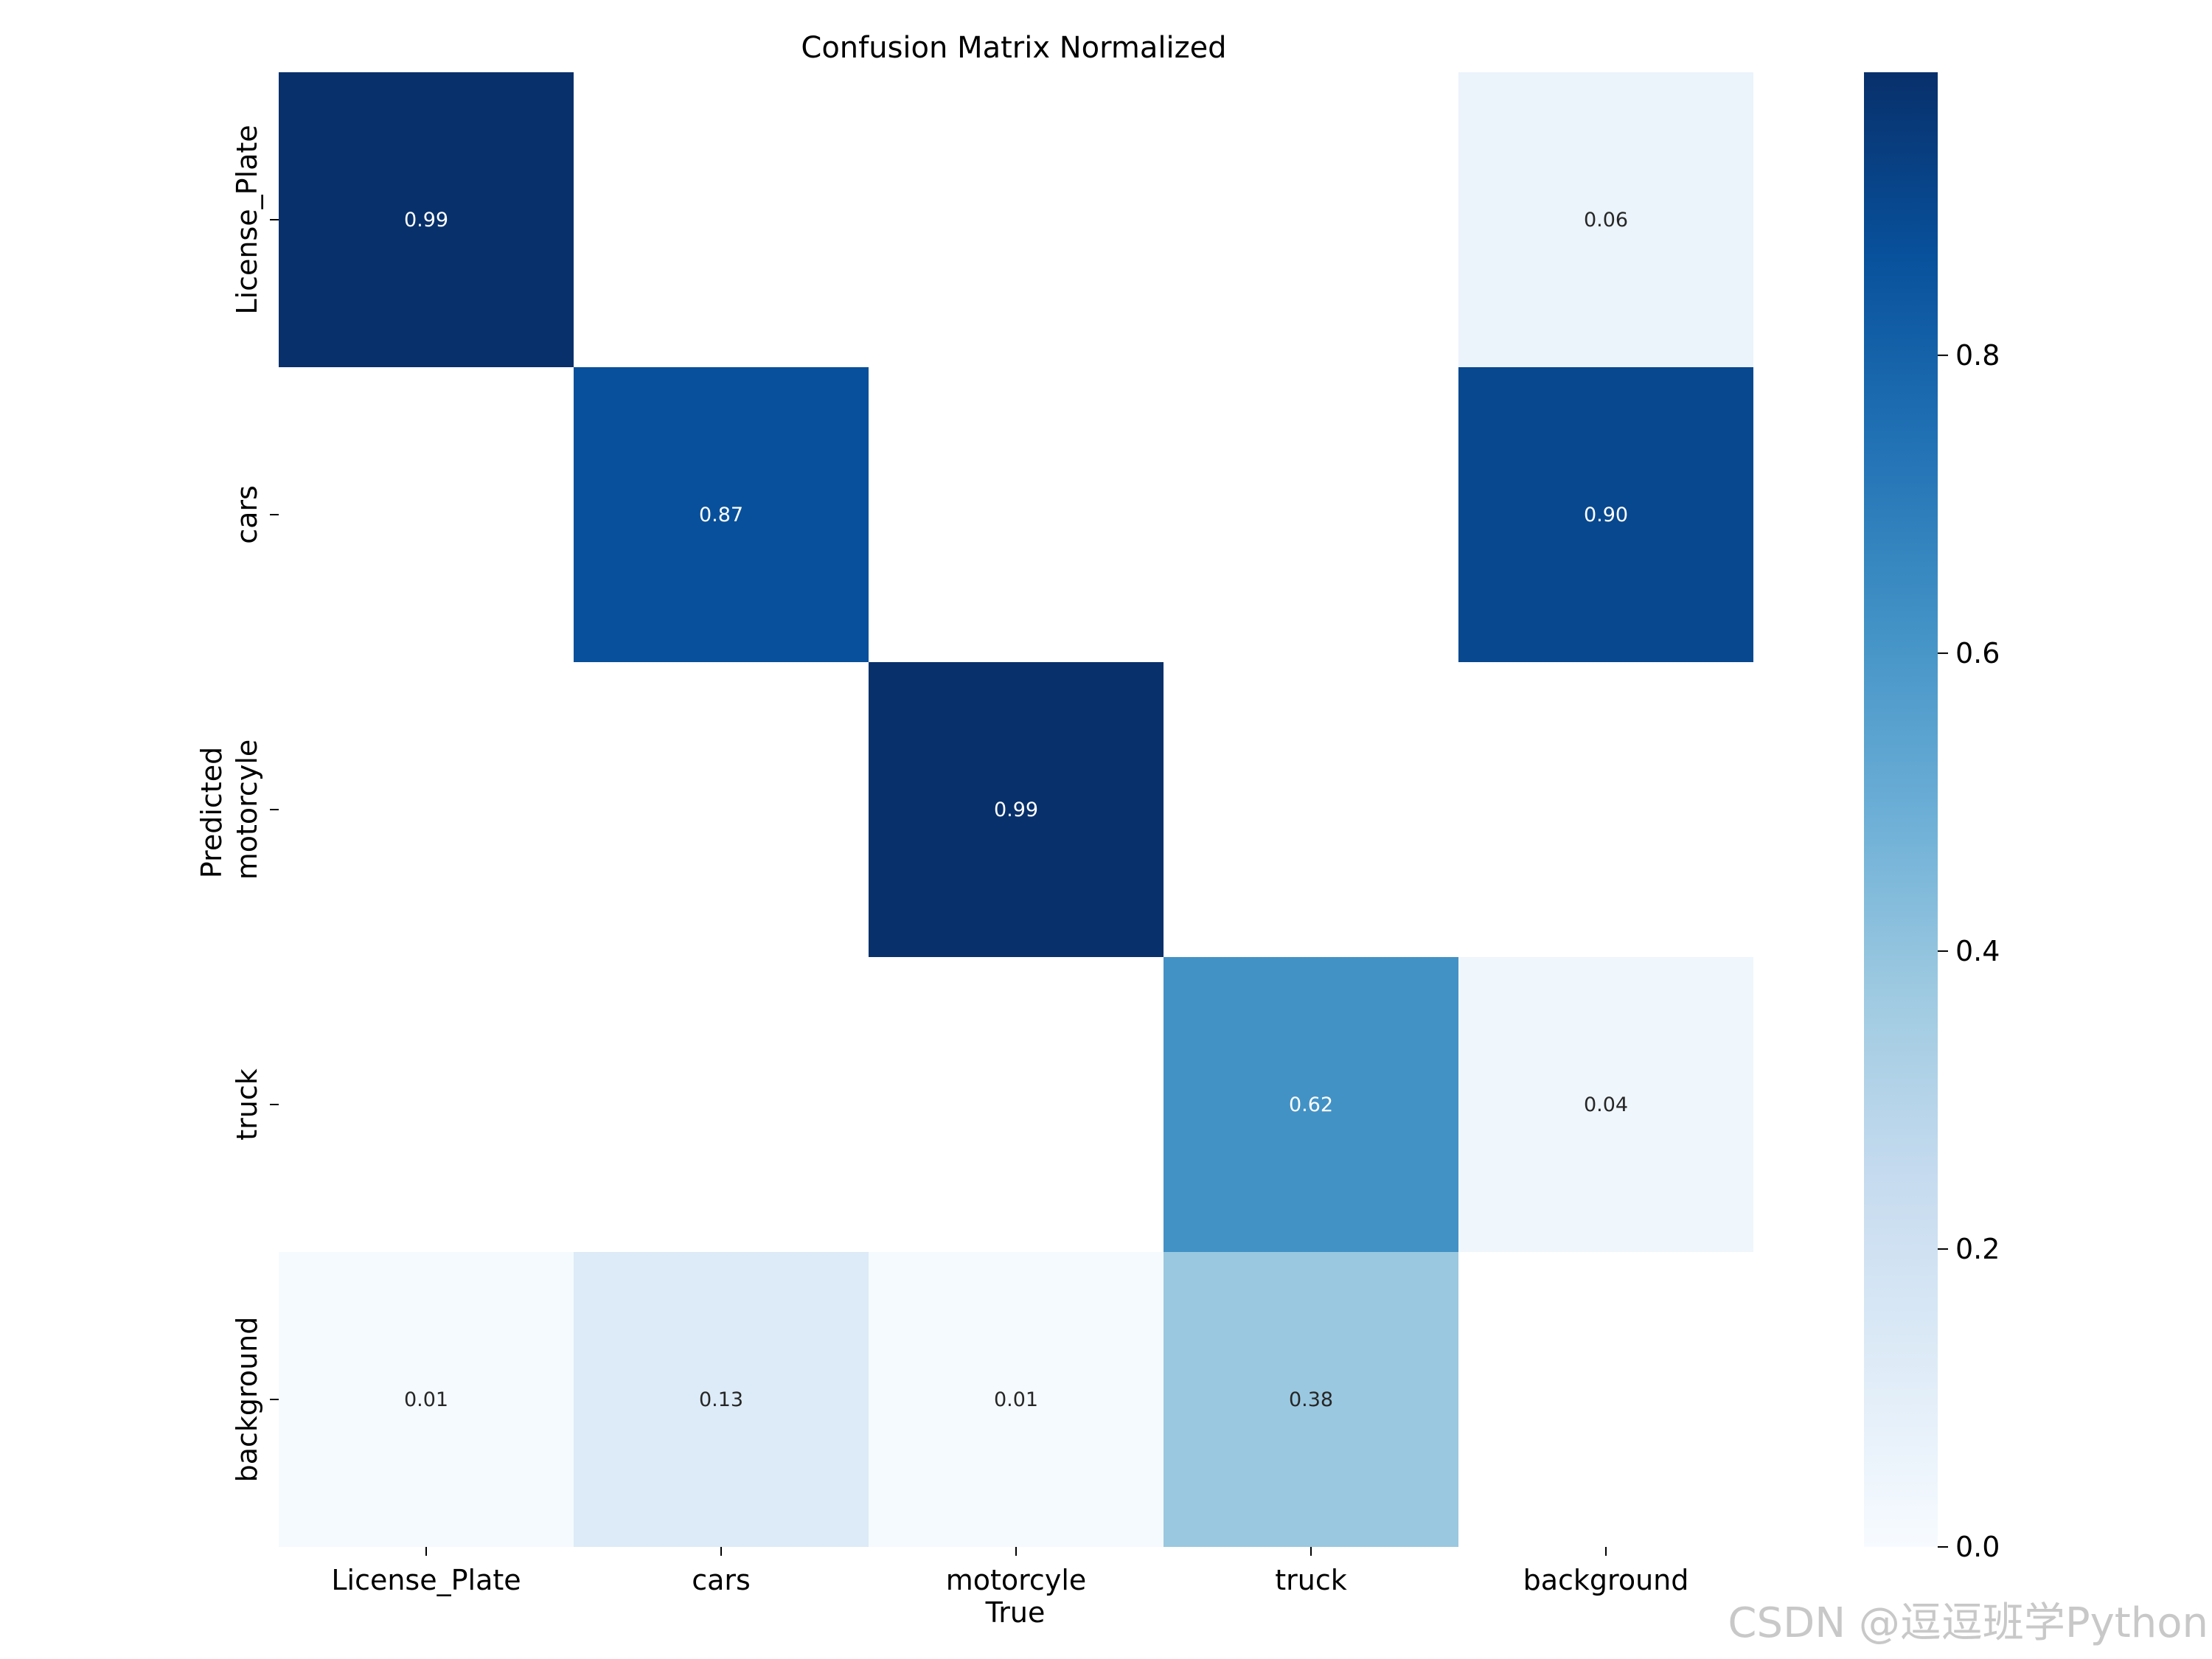 The height and width of the screenshot is (1659, 2212). What do you see at coordinates (1968, 1623) in the screenshot?
I see `watermark-text: CSDN @逗逗班学Python` at bounding box center [1968, 1623].